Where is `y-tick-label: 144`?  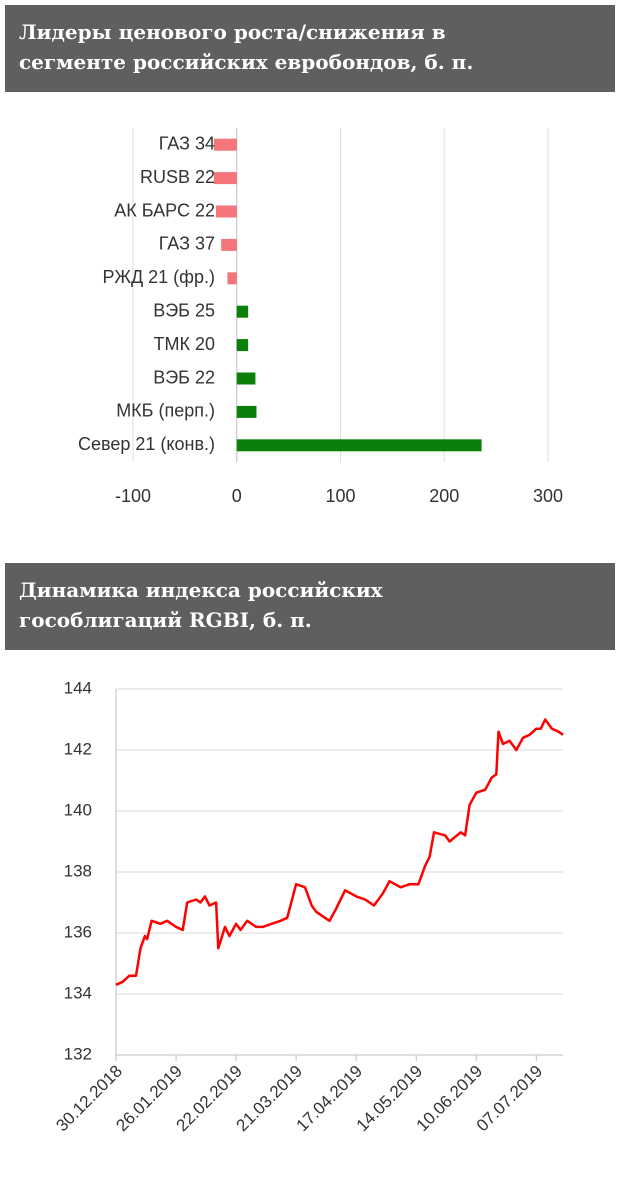 y-tick-label: 144 is located at coordinates (78, 687).